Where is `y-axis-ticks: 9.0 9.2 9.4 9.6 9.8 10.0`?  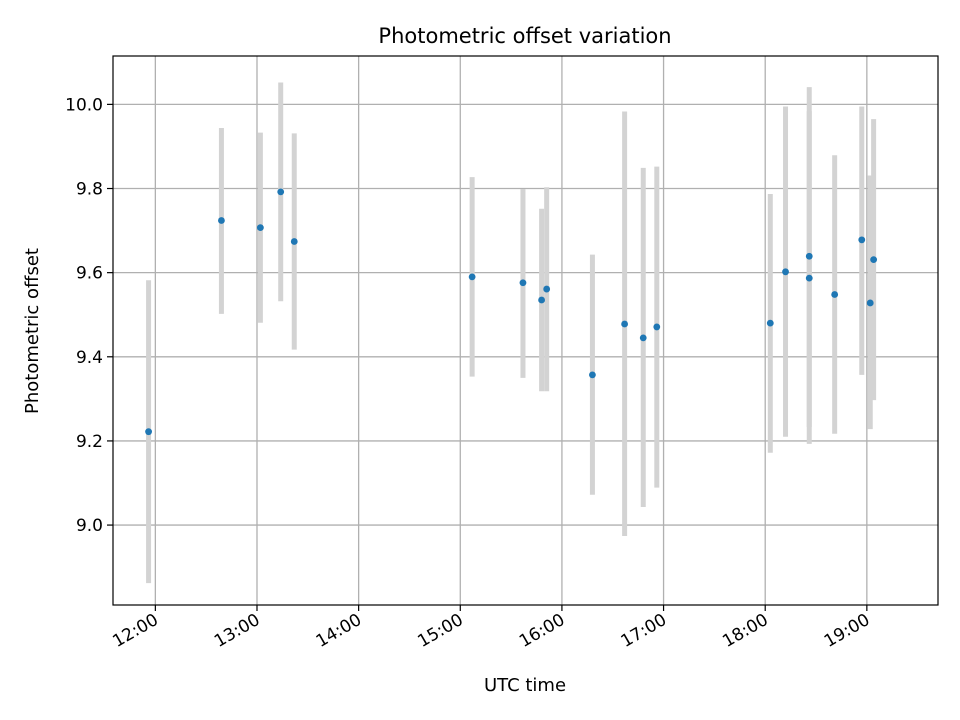
y-axis-ticks: 9.0 9.2 9.4 9.6 9.8 10.0 is located at coordinates (89, 315).